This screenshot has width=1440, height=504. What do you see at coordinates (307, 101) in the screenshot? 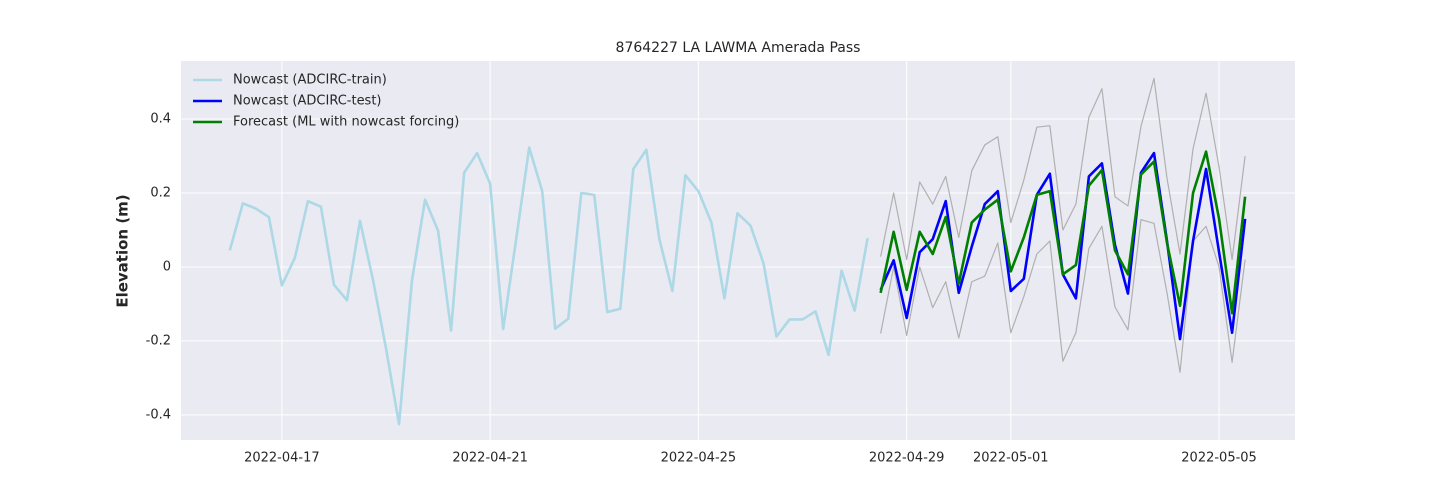
I see `legend-label: Nowcast (ADCIRC-test)` at bounding box center [307, 101].